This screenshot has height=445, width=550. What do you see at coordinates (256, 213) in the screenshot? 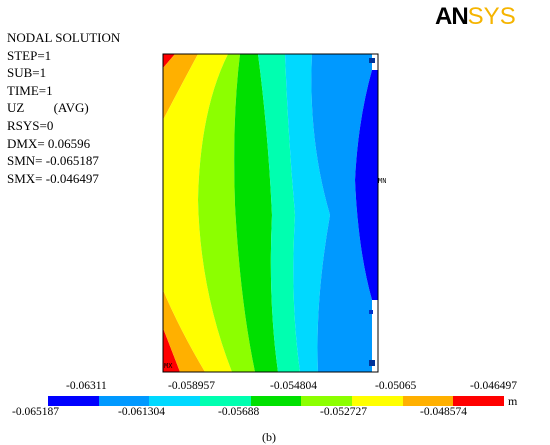
I see `band-green` at bounding box center [256, 213].